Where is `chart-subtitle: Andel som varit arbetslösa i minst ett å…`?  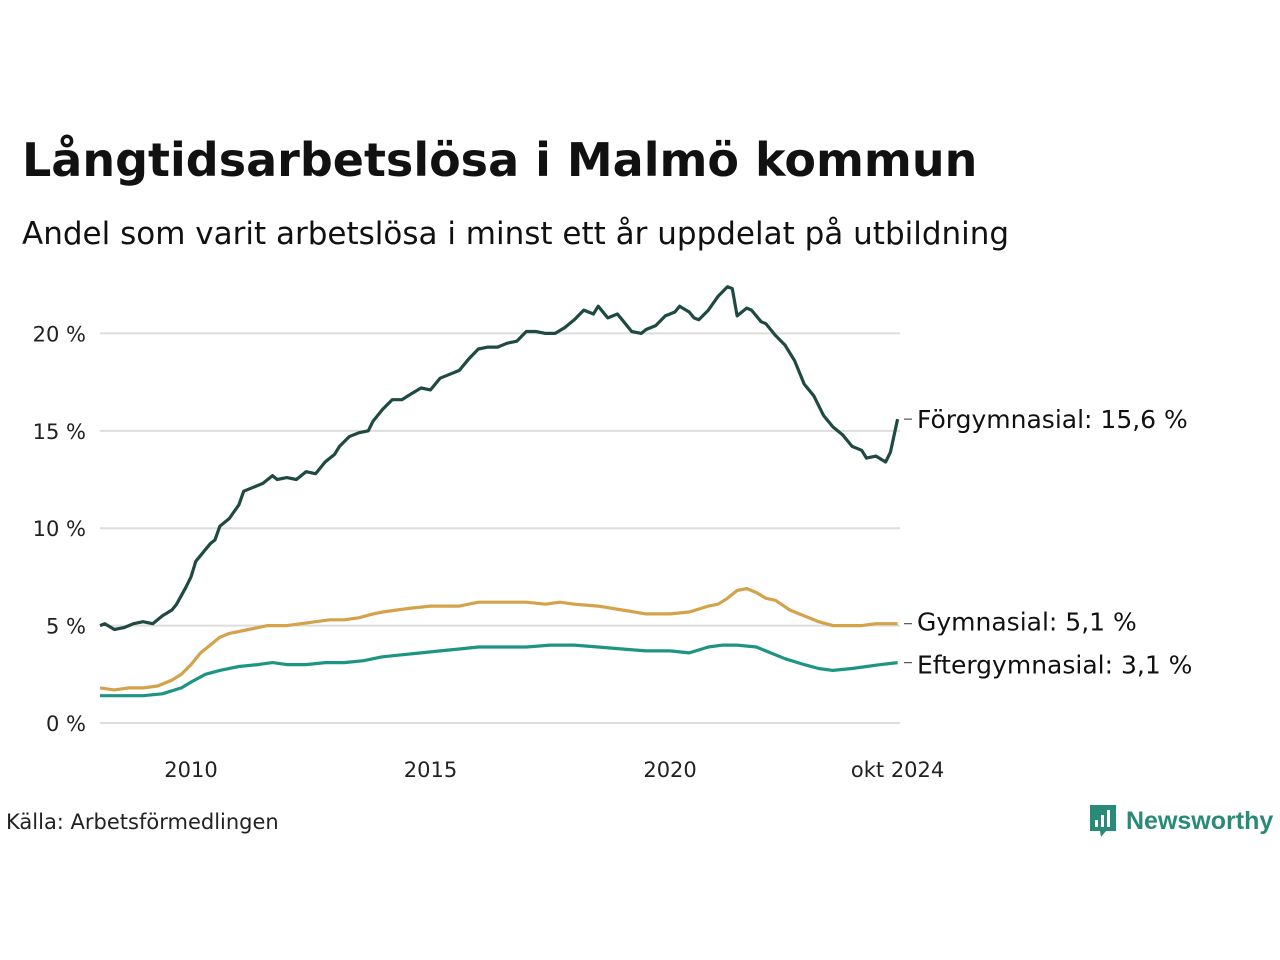
chart-subtitle: Andel som varit arbetslösa i minst ett å… is located at coordinates (516, 234).